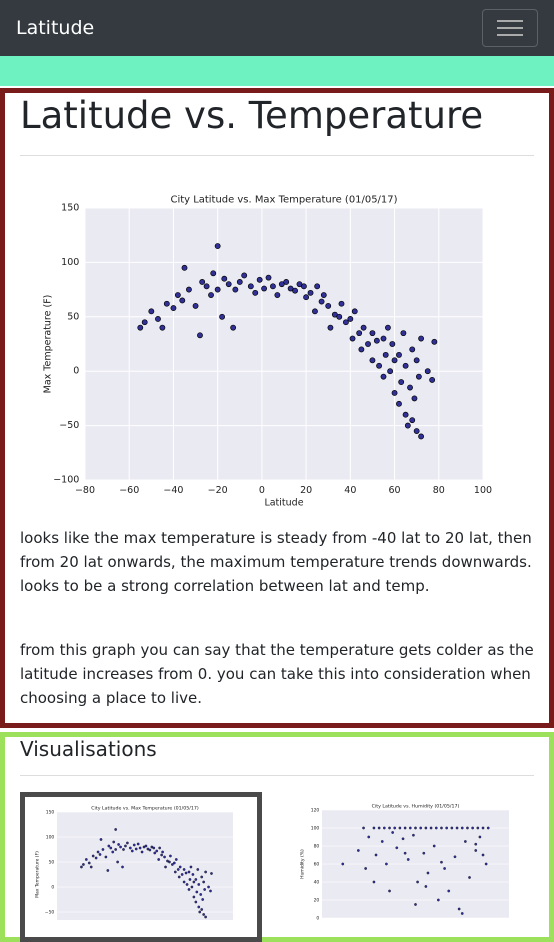  What do you see at coordinates (277, 775) in the screenshot?
I see `divider` at bounding box center [277, 775].